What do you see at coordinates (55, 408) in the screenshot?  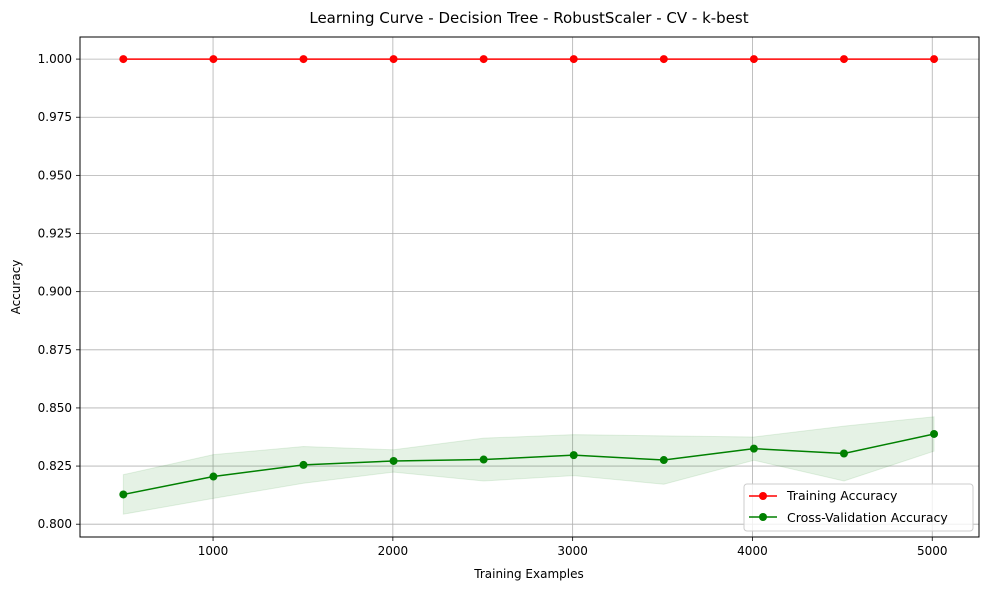 I see `y-tick-label: 0.850` at bounding box center [55, 408].